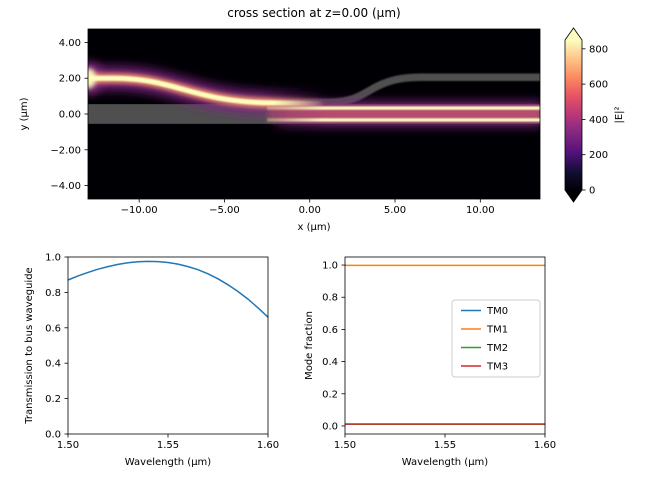 The height and width of the screenshot is (491, 650). What do you see at coordinates (573, 115) in the screenshot?
I see `colorbar` at bounding box center [573, 115].